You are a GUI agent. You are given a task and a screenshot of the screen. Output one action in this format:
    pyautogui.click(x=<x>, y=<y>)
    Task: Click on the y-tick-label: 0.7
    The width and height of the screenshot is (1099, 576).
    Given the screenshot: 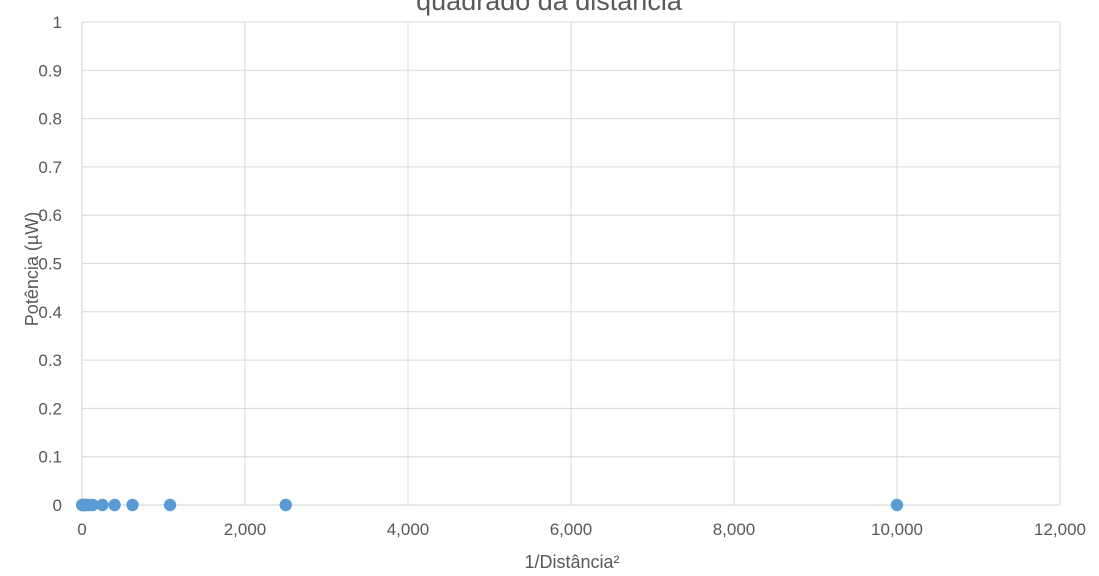 What is the action you would take?
    pyautogui.click(x=50, y=167)
    